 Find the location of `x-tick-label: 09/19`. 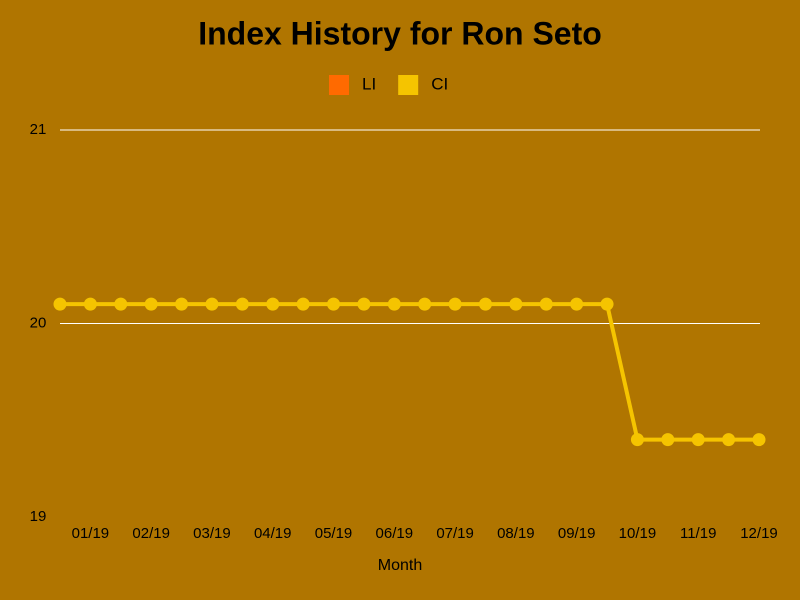

x-tick-label: 09/19 is located at coordinates (577, 533).